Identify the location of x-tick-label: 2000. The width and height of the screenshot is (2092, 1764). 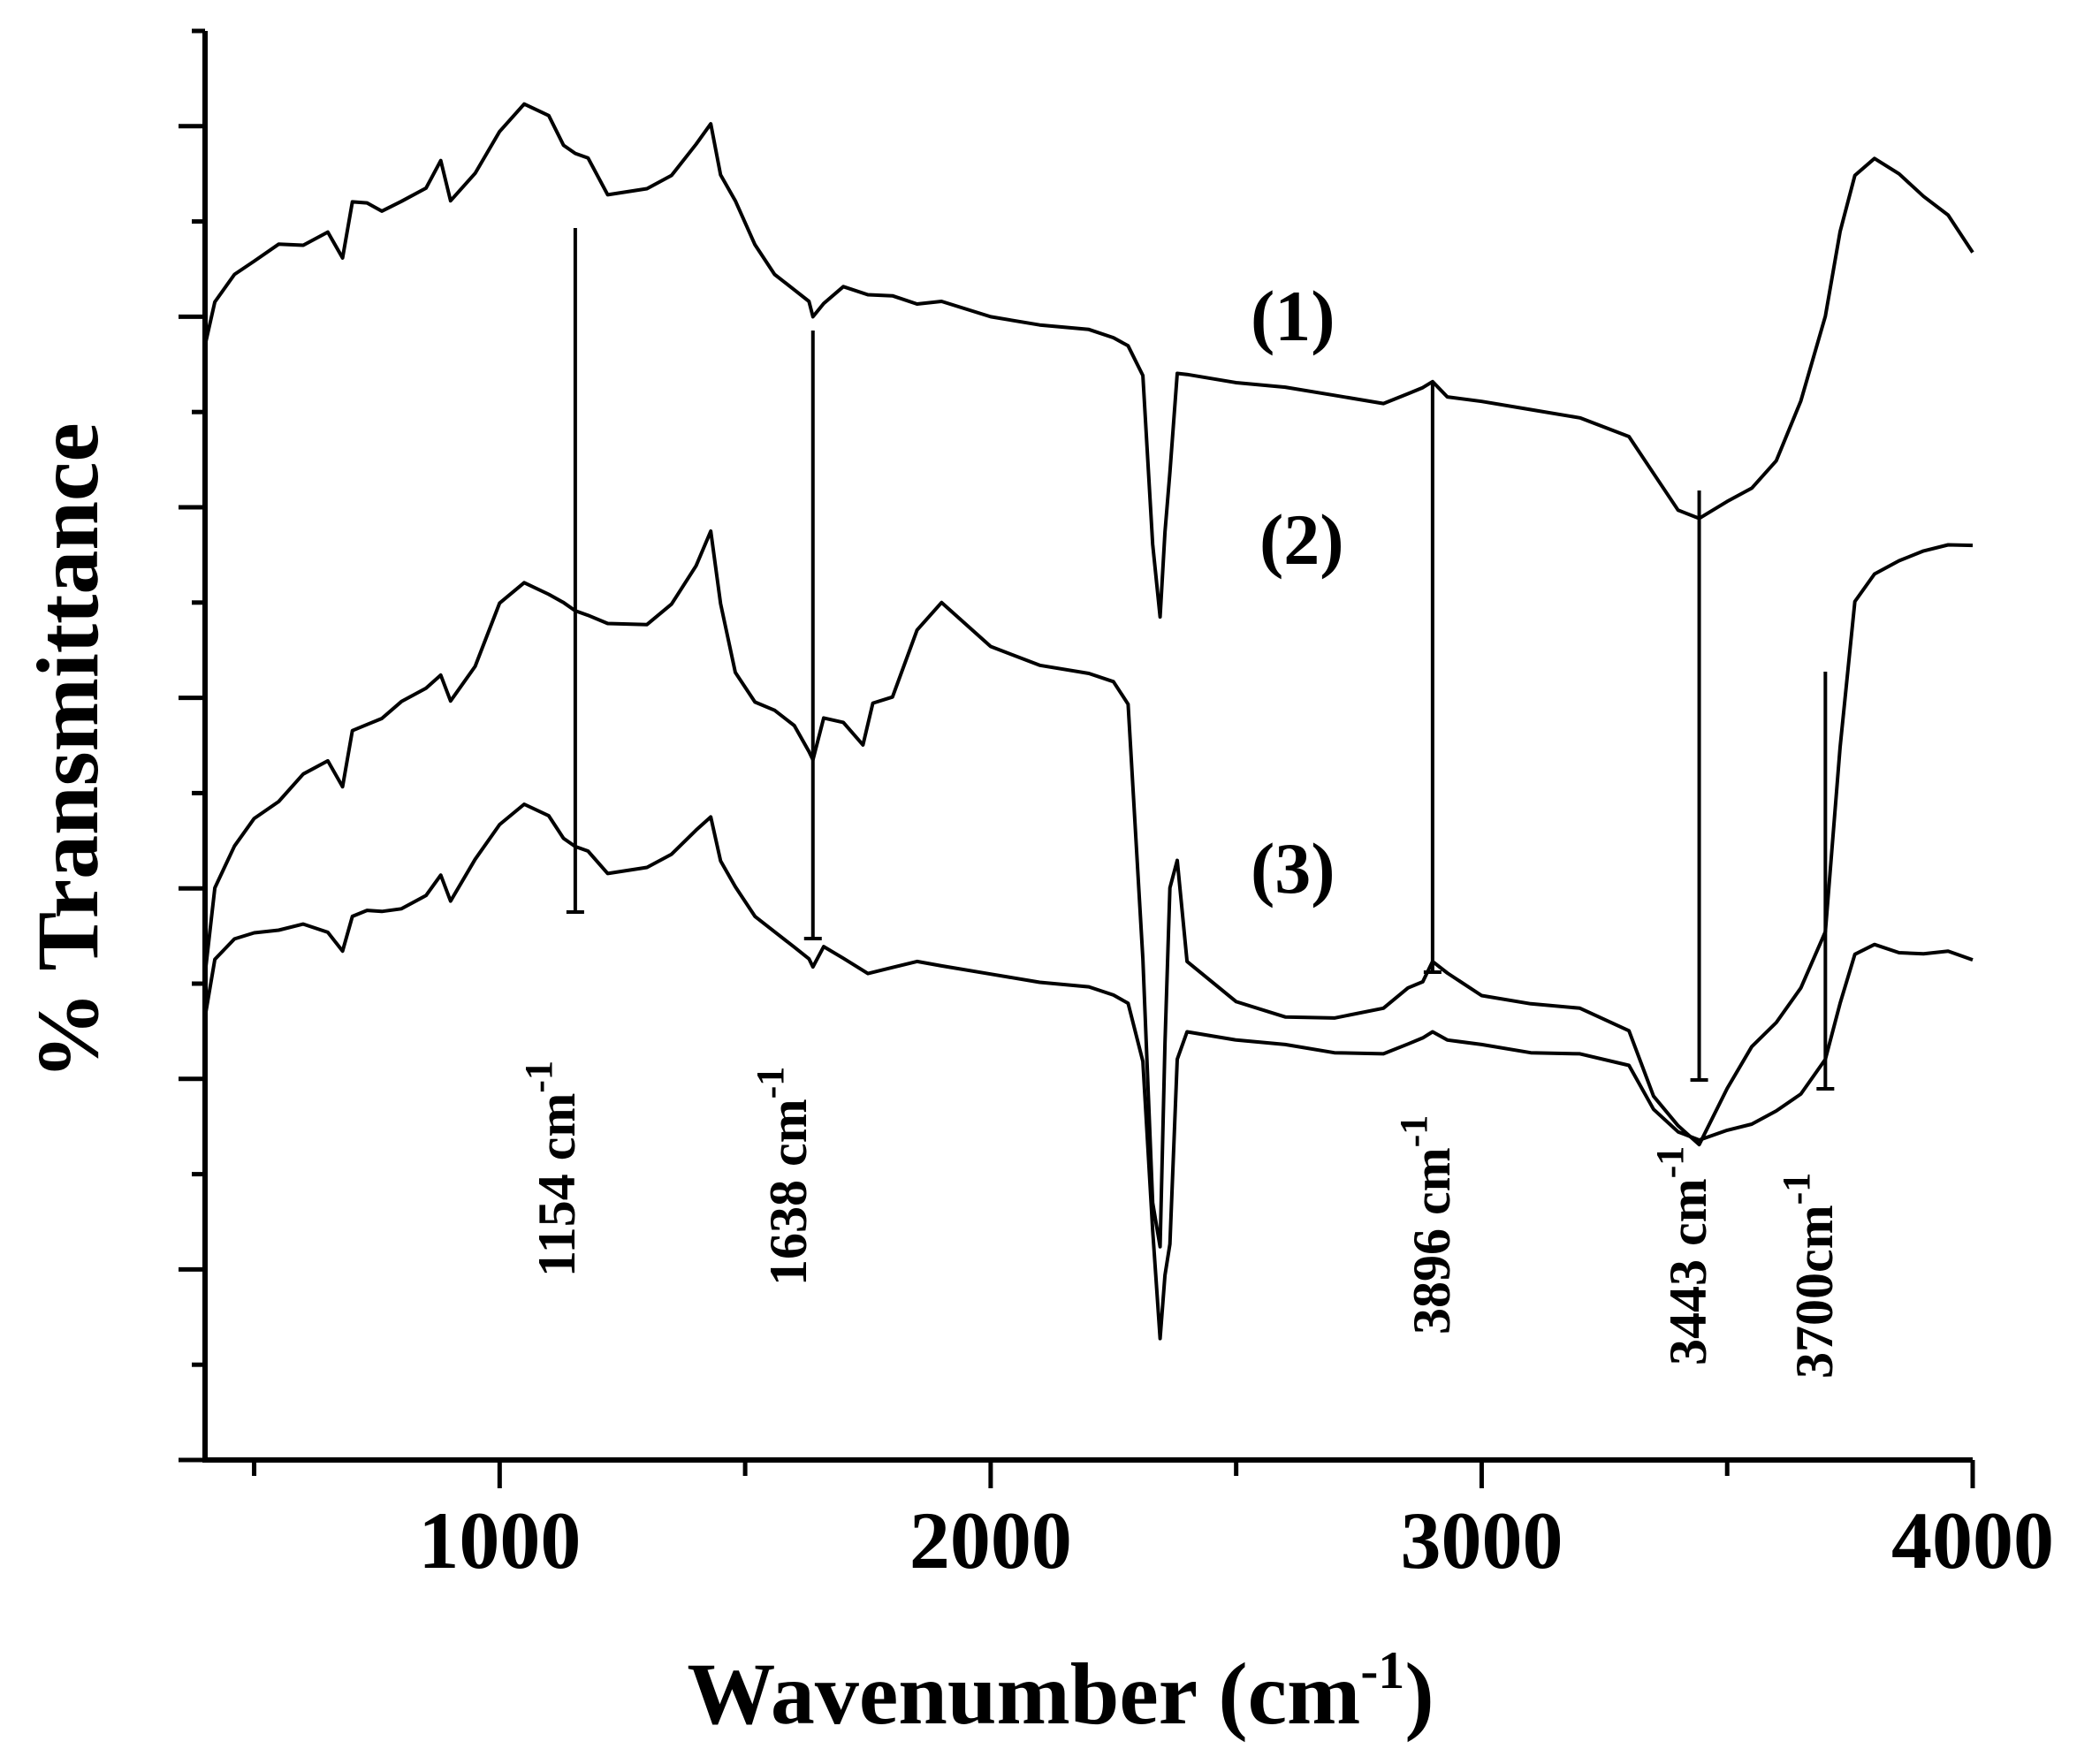
(990, 1540).